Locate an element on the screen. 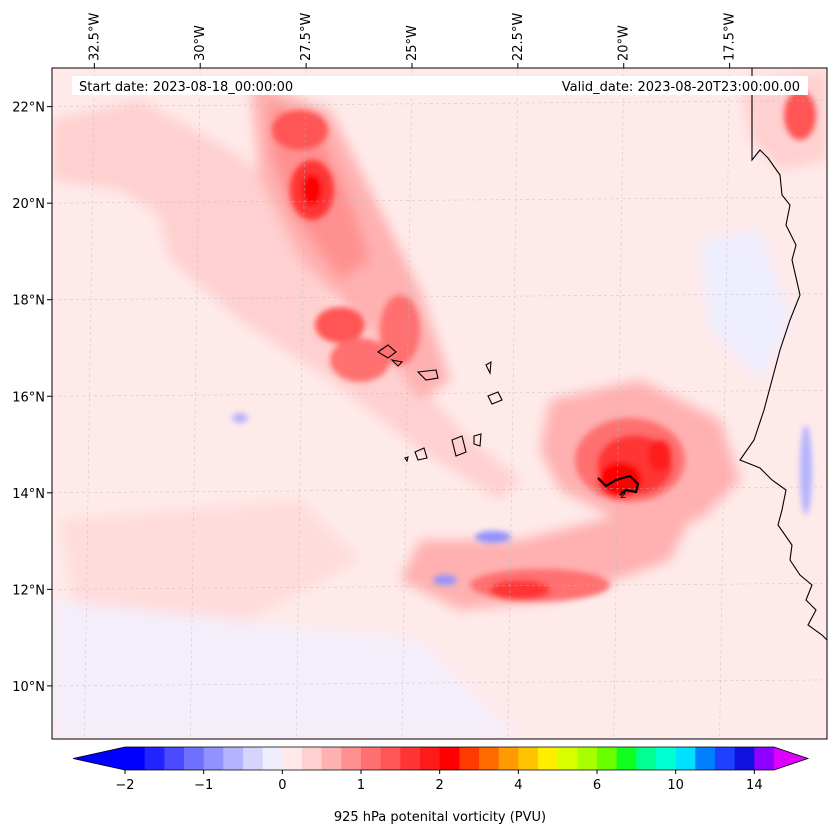 The width and height of the screenshot is (837, 836). valid-date-label: Valid_date: 2023-08-20T23:00:00.00 is located at coordinates (681, 87).